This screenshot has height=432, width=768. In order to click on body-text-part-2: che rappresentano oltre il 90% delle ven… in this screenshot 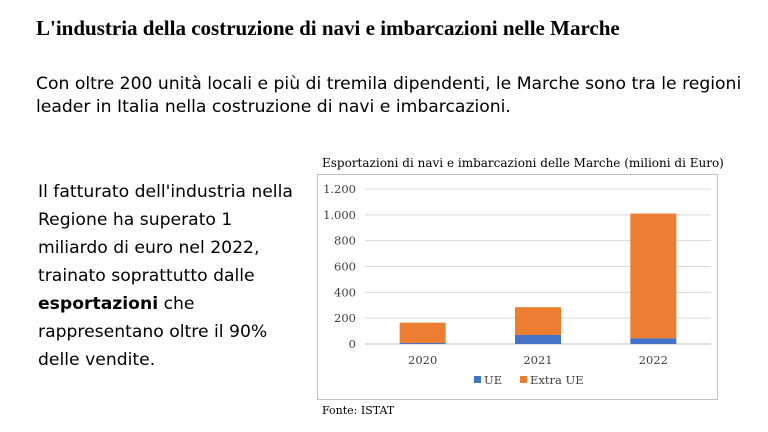, I will do `click(153, 332)`.